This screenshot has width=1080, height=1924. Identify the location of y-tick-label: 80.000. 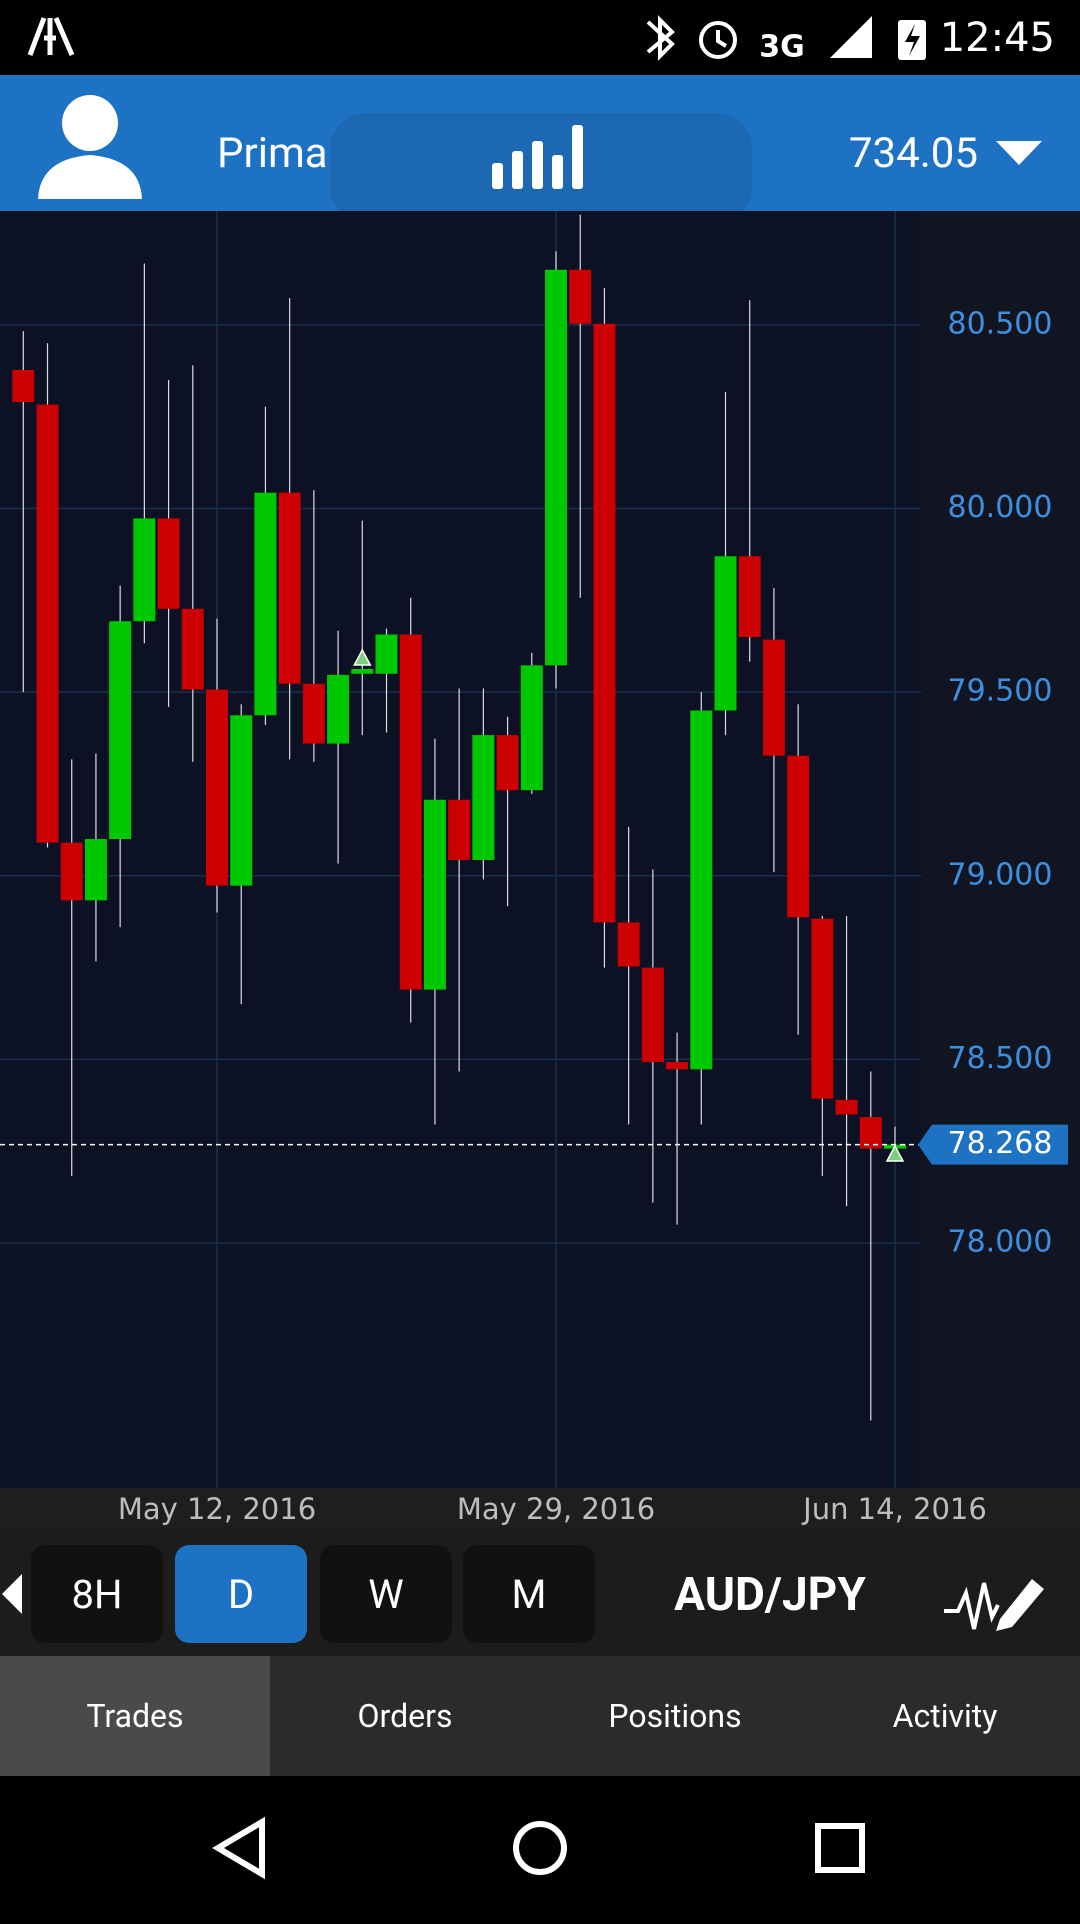
(1000, 507).